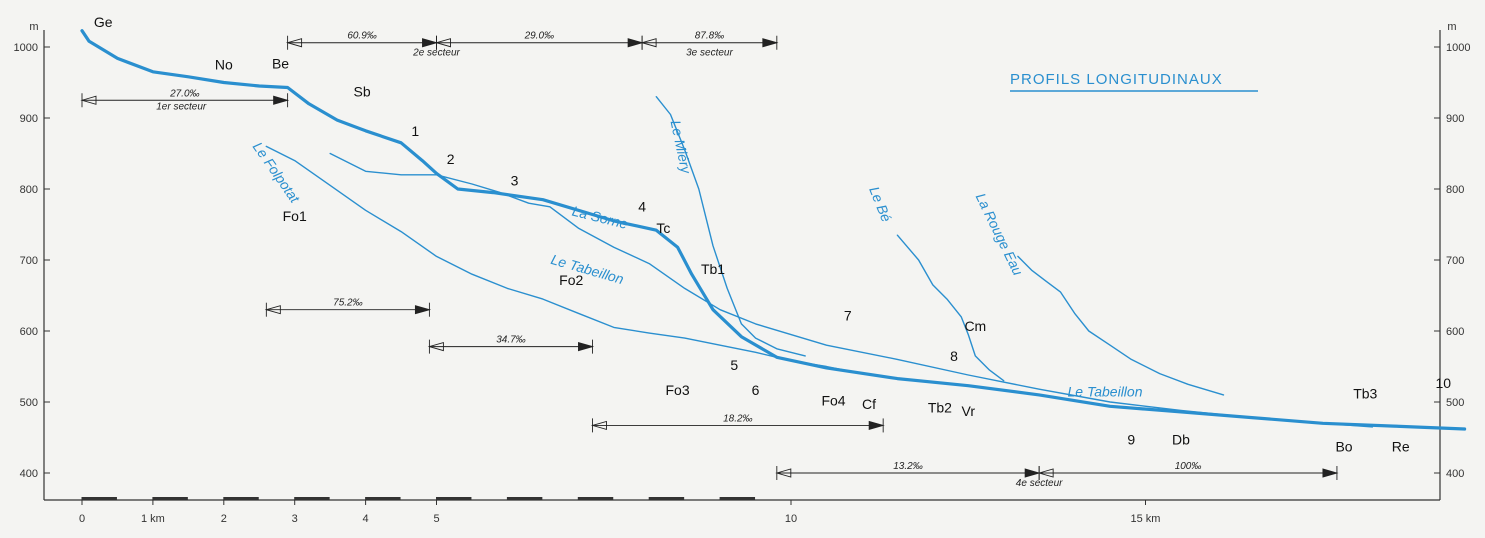  Describe the element at coordinates (954, 356) in the screenshot. I see `point-label: 8` at that location.